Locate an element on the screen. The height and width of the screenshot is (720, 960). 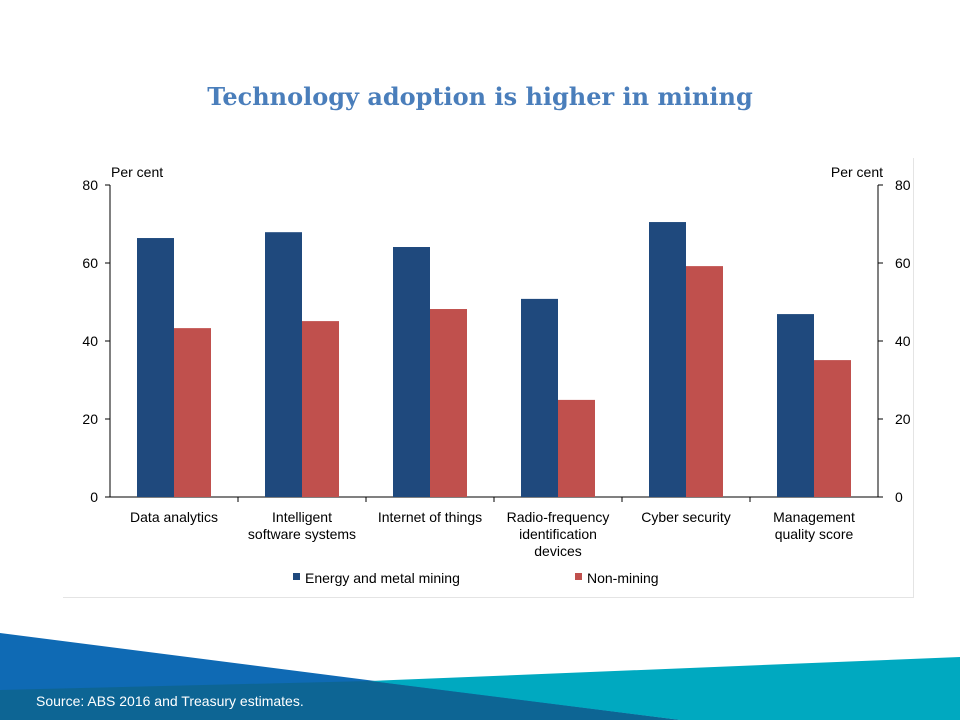
category-label: software systems is located at coordinates (302, 534).